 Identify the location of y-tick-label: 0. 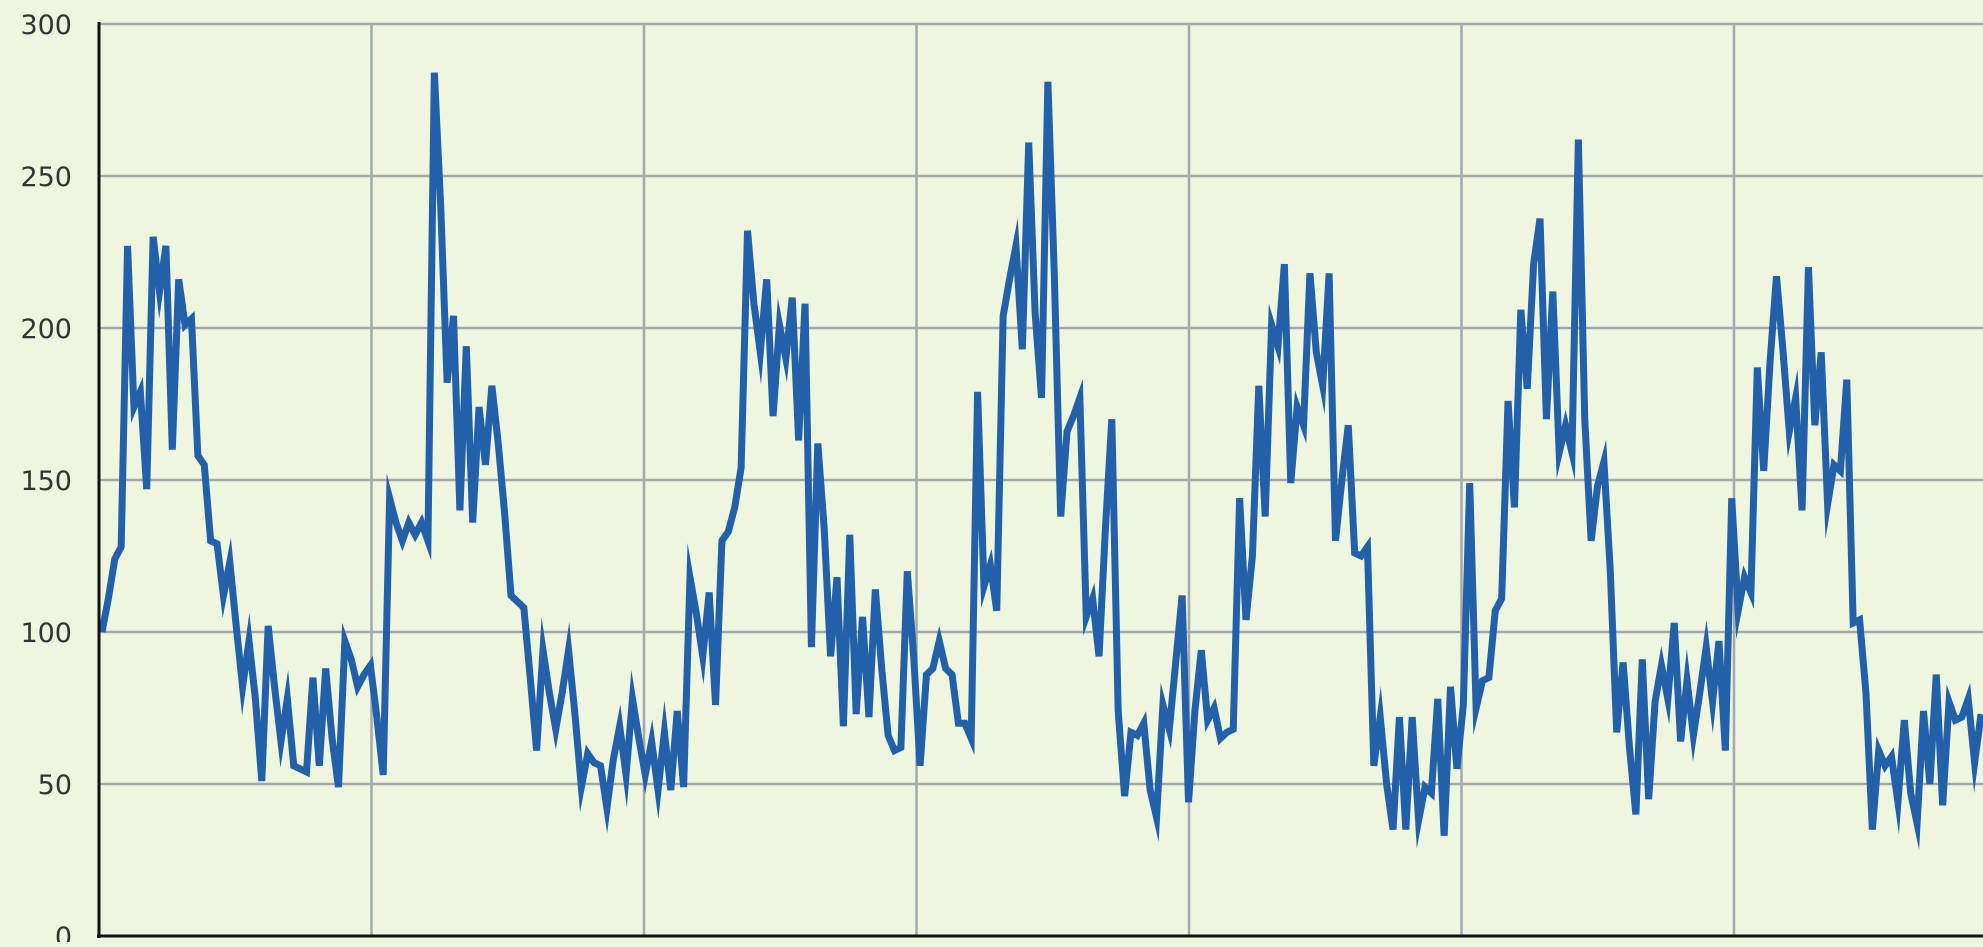
(63, 932).